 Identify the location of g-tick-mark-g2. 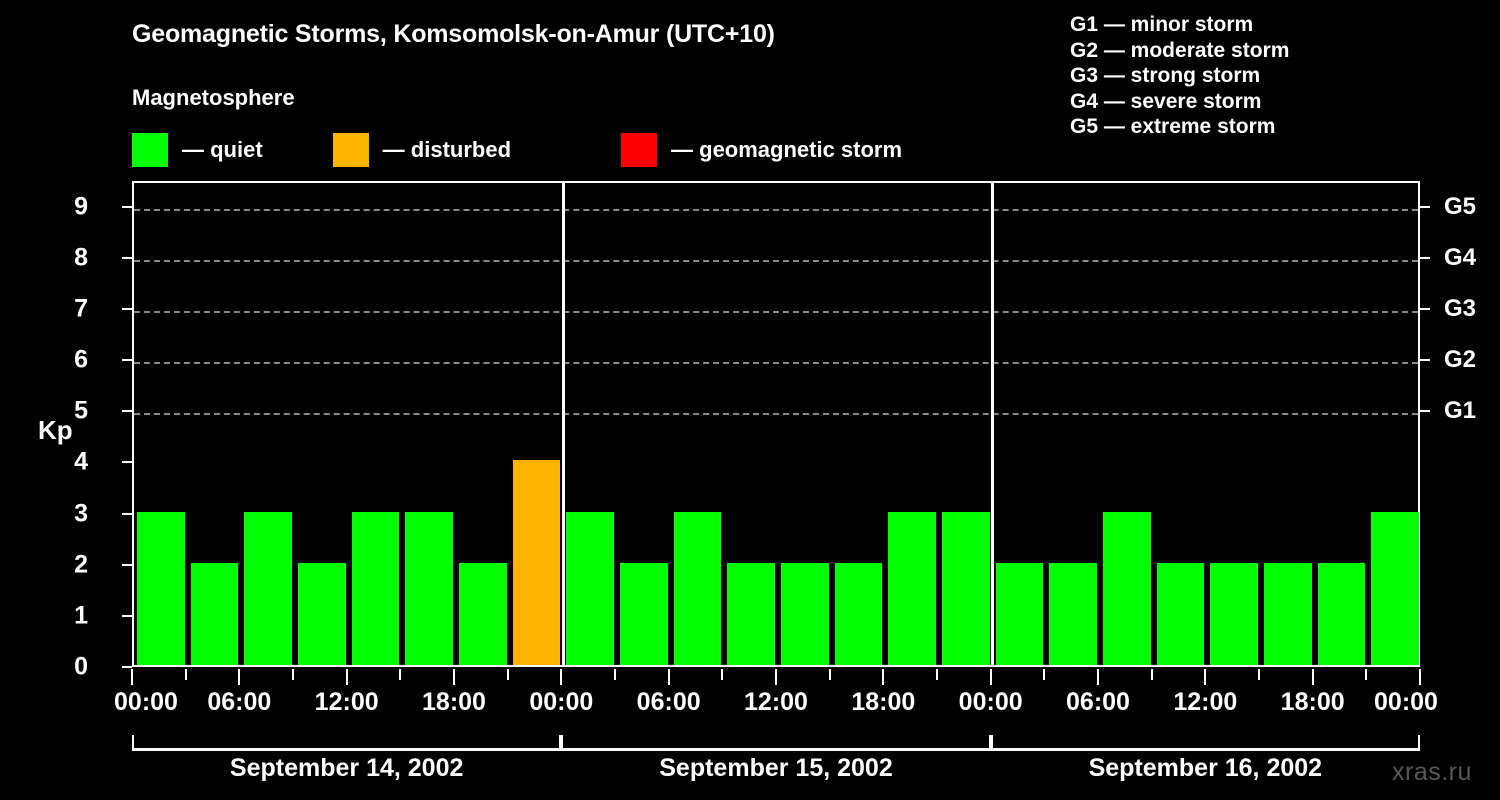
(1425, 360).